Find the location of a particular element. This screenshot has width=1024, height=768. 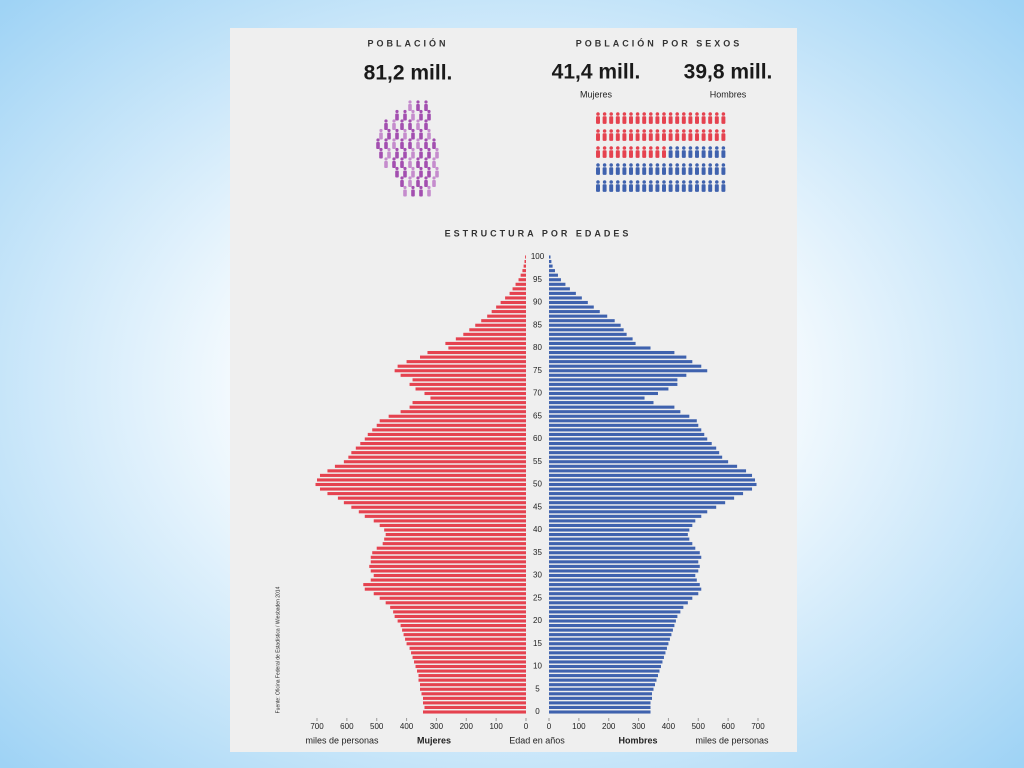

men-label: Hombres is located at coordinates (728, 94).